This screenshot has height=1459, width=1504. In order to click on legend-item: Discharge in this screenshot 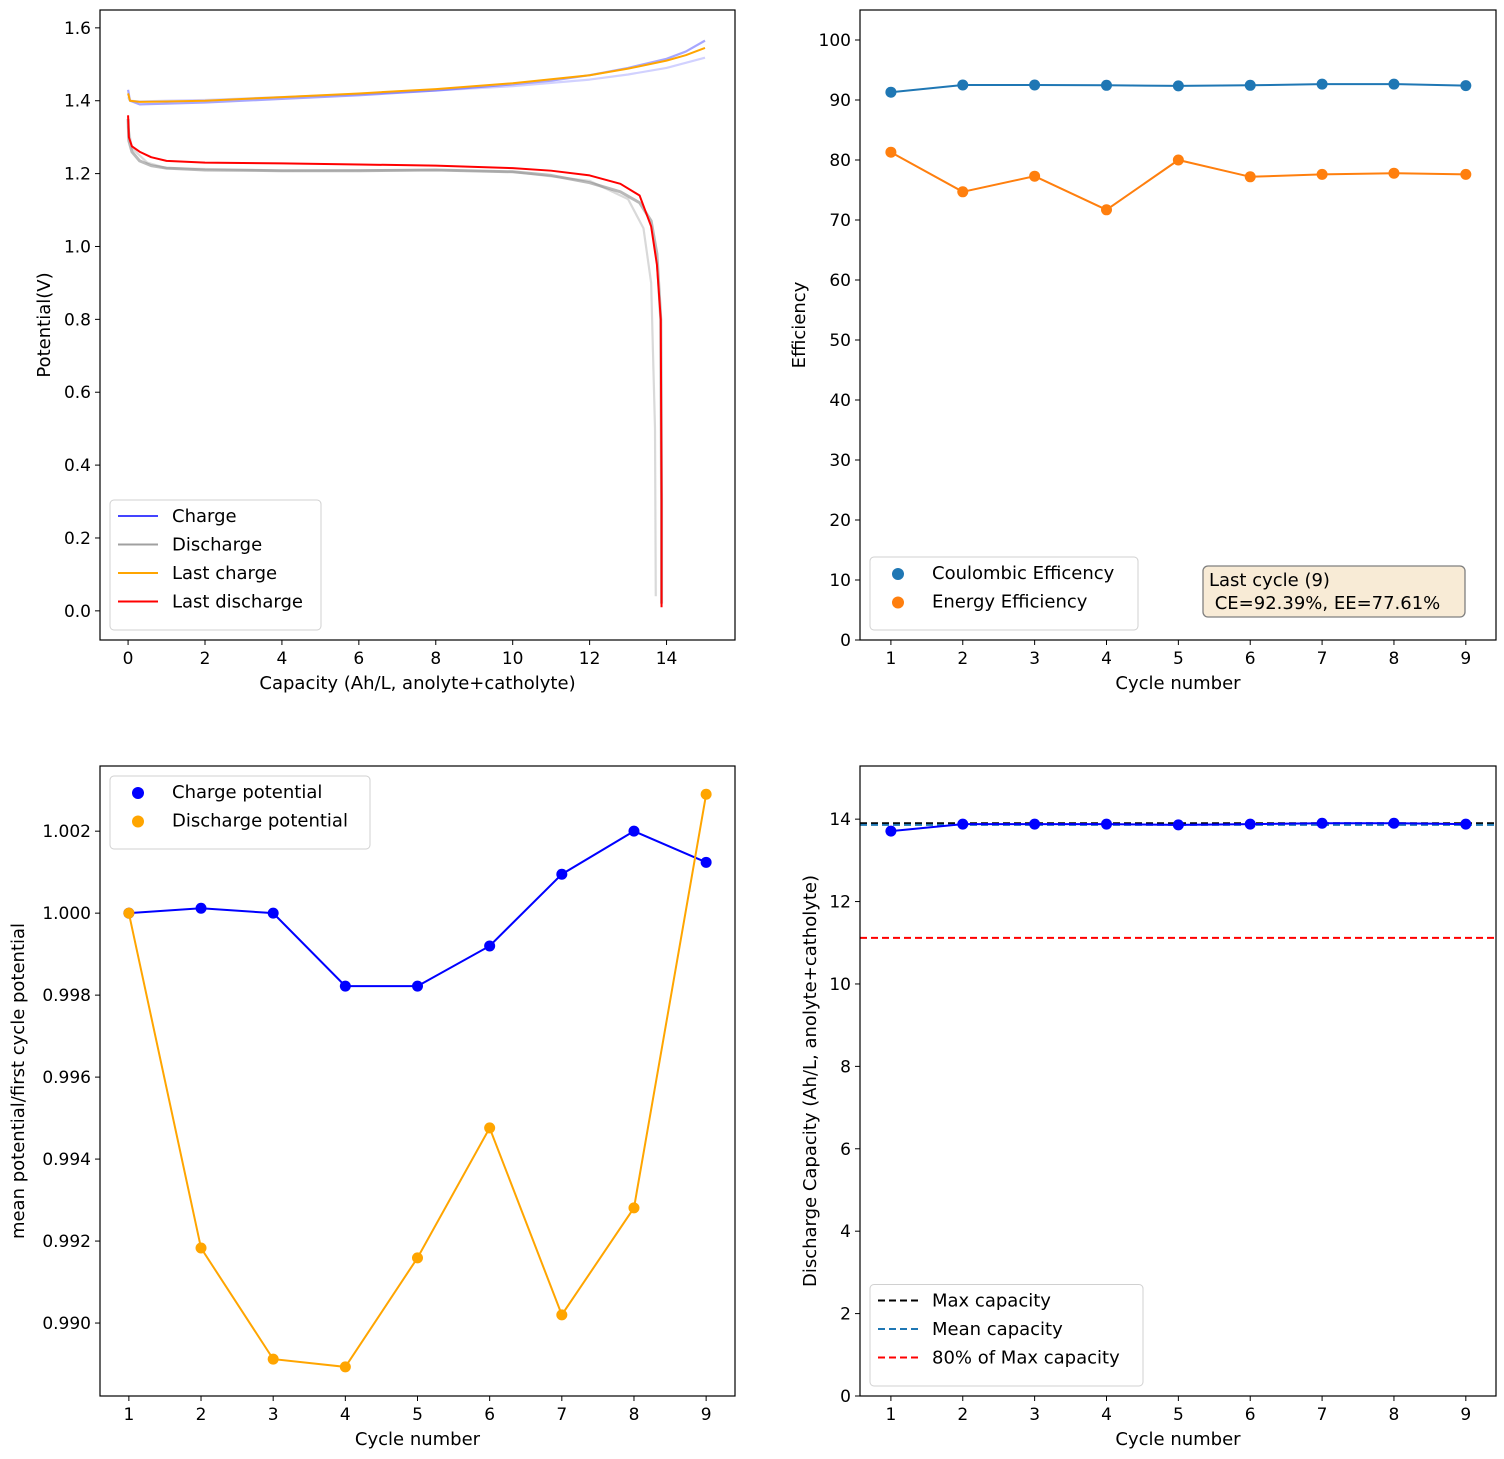, I will do `click(190, 545)`.